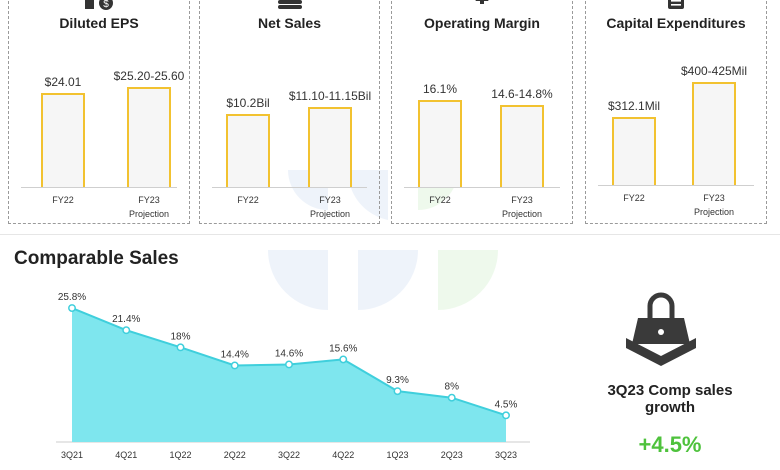 The height and width of the screenshot is (470, 780). Describe the element at coordinates (676, 5) in the screenshot. I see `document-icon` at that location.